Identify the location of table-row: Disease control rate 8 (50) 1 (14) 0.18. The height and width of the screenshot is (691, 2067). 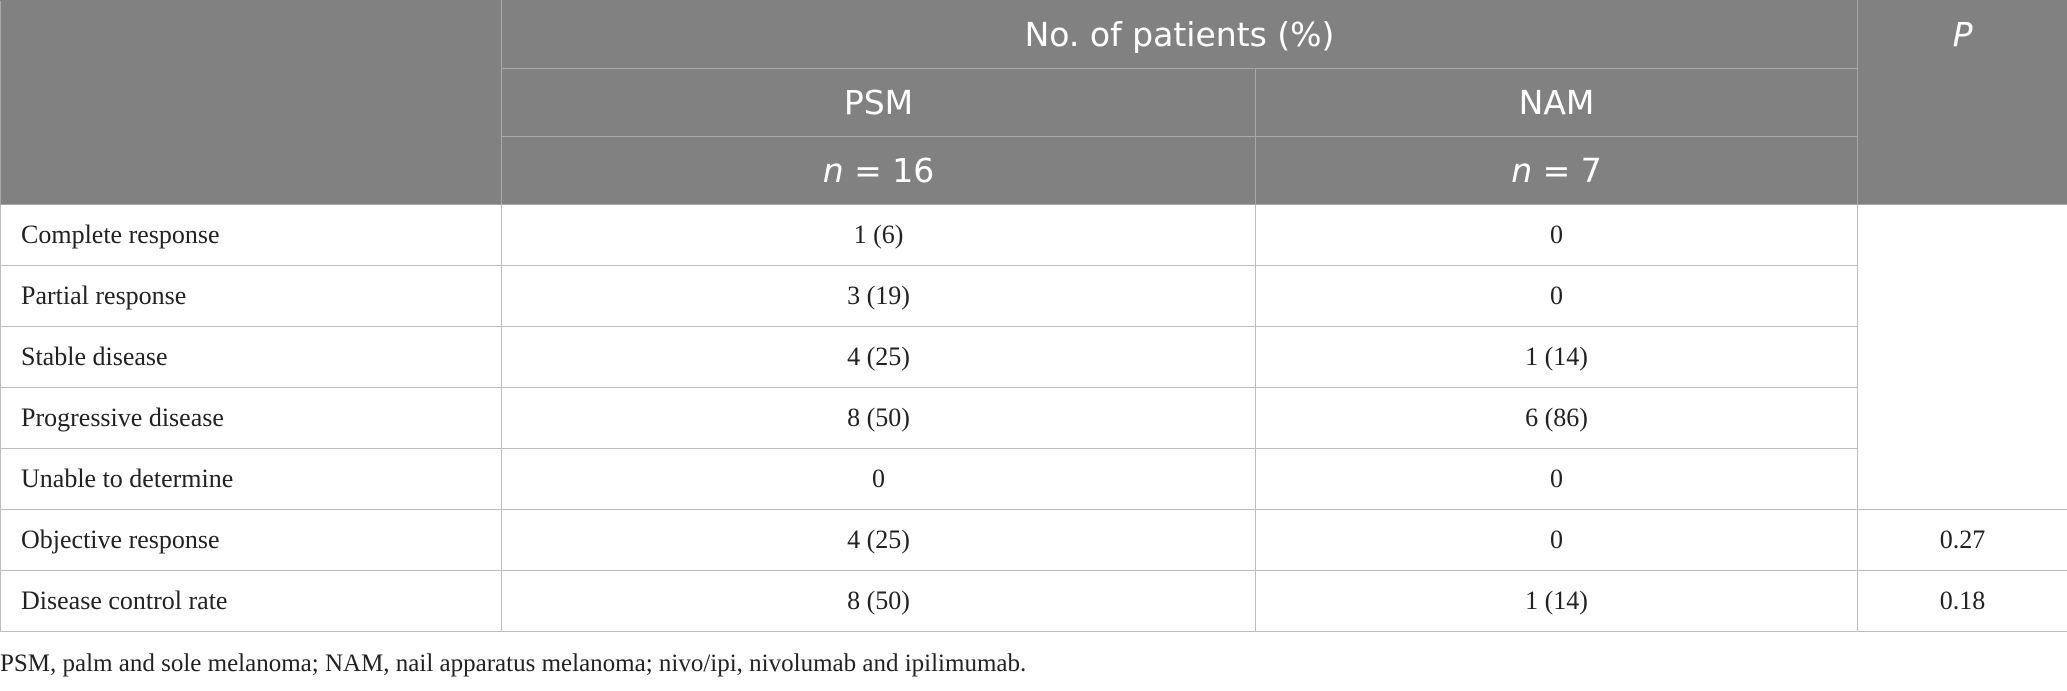
(1033, 601).